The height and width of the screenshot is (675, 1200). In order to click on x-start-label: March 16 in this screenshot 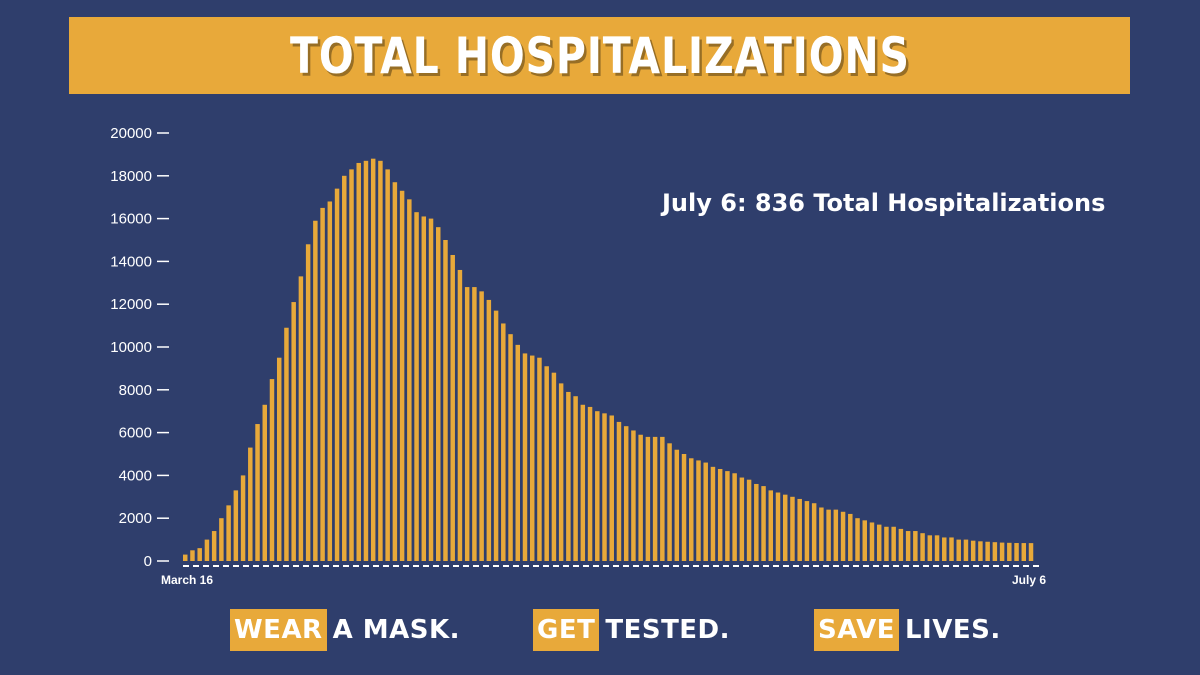, I will do `click(187, 580)`.